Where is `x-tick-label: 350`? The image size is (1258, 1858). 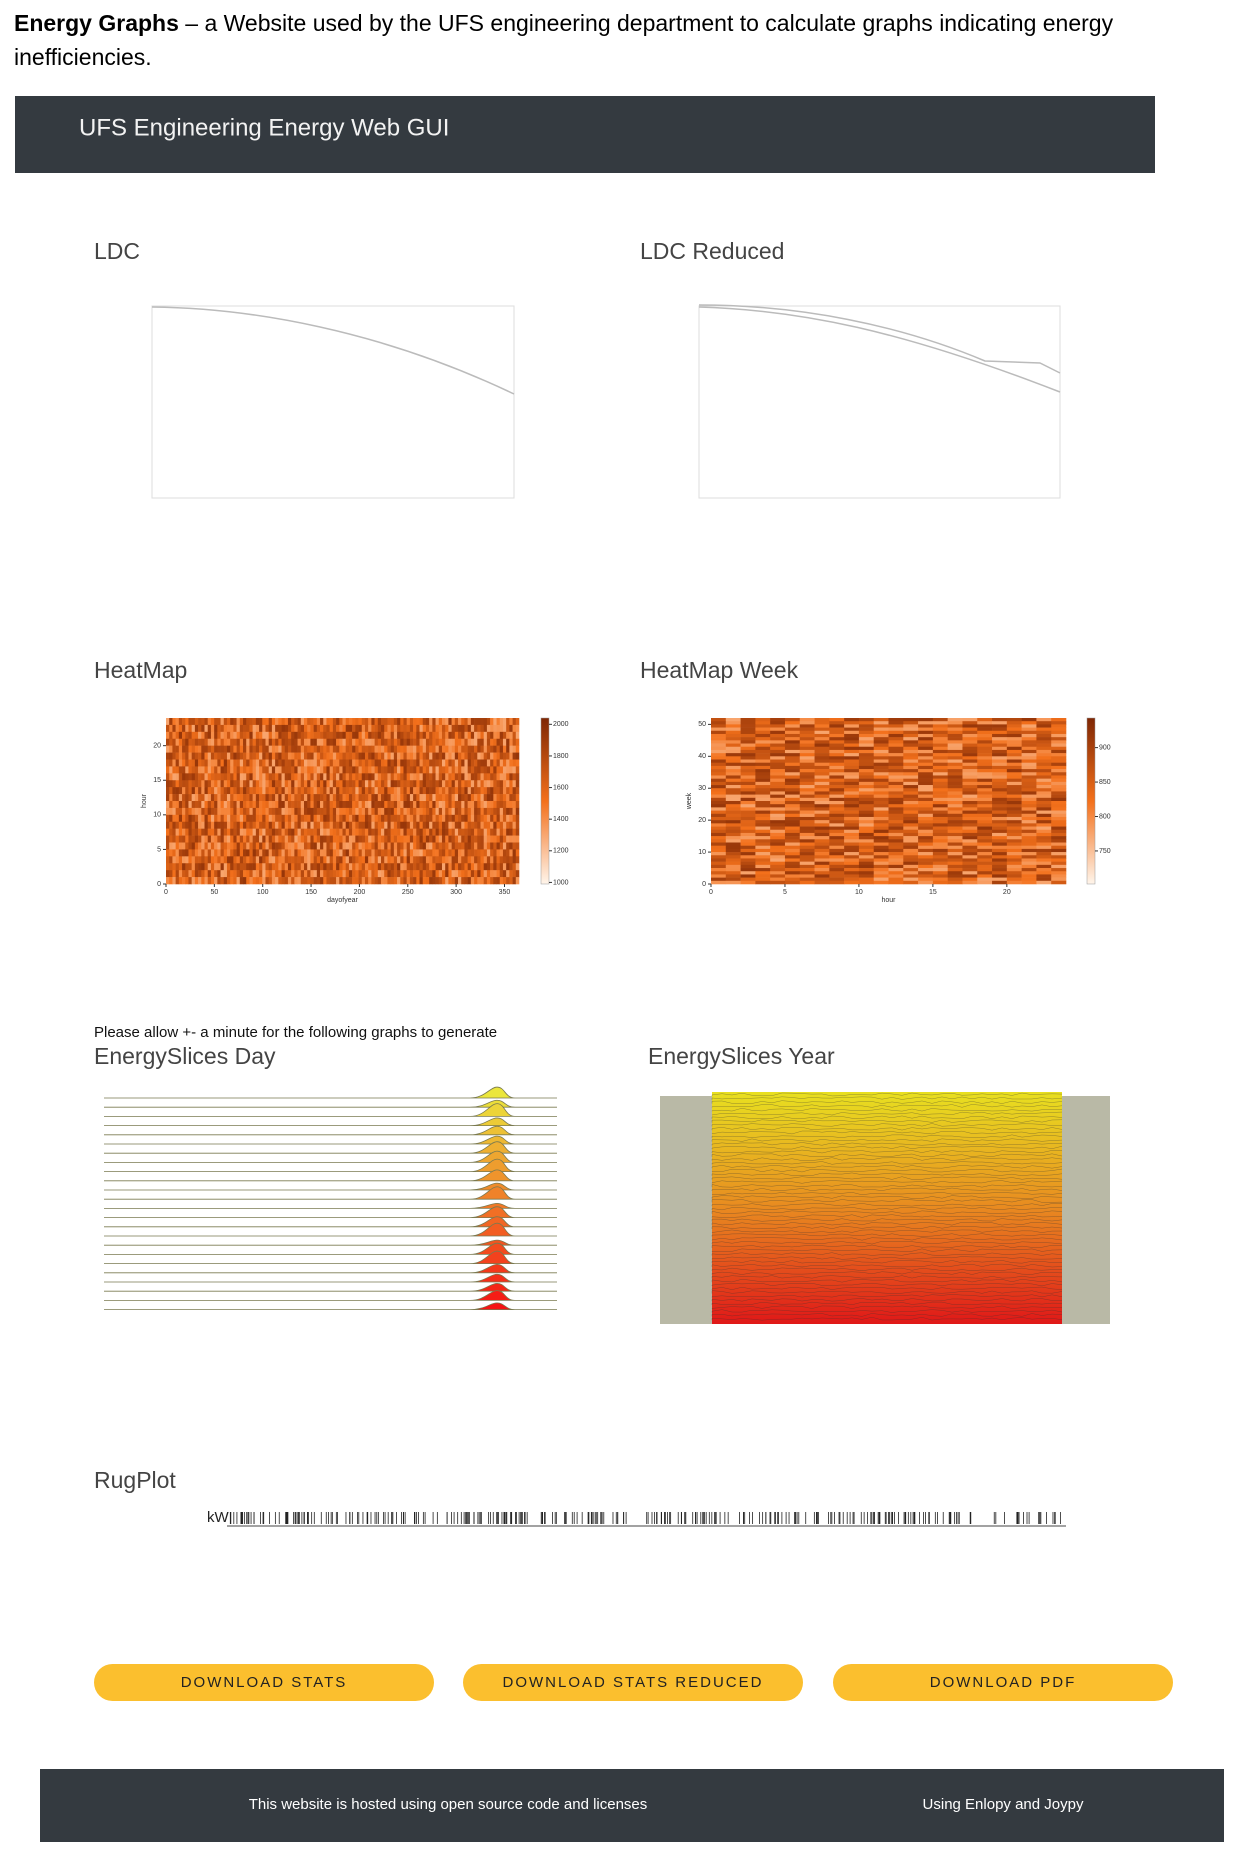 x-tick-label: 350 is located at coordinates (505, 892).